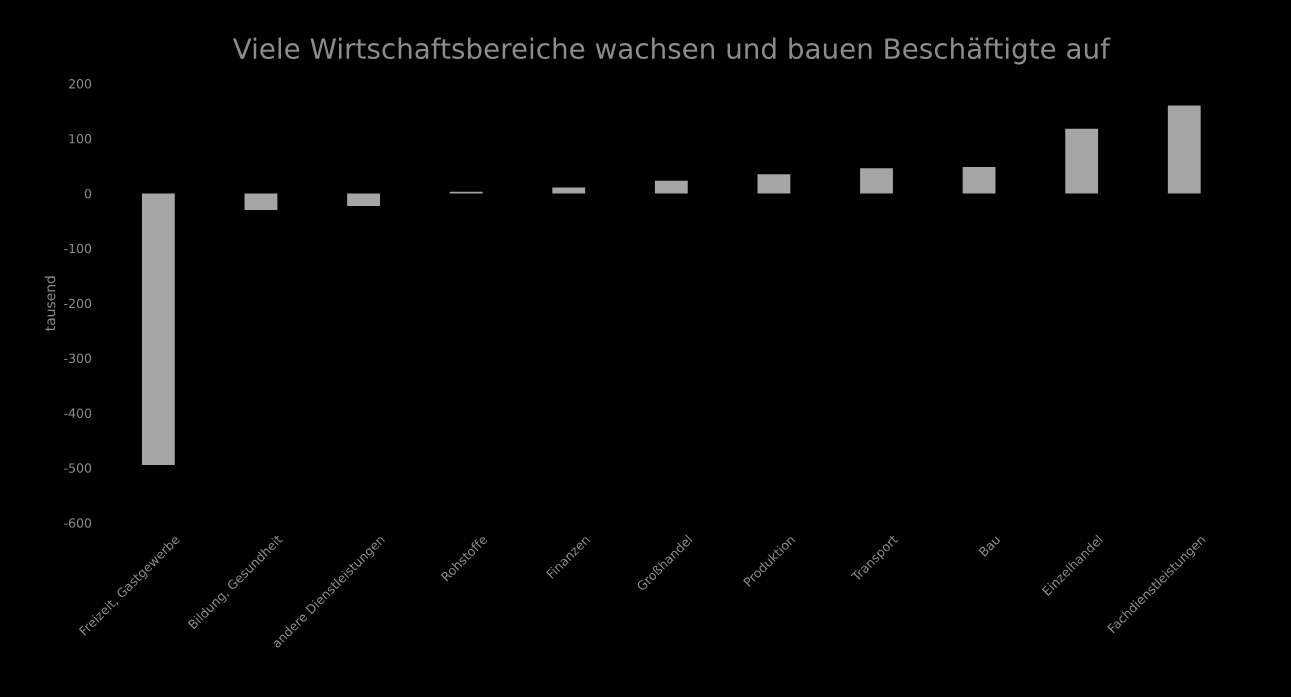  Describe the element at coordinates (78, 358) in the screenshot. I see `y-tick-label: -300` at that location.